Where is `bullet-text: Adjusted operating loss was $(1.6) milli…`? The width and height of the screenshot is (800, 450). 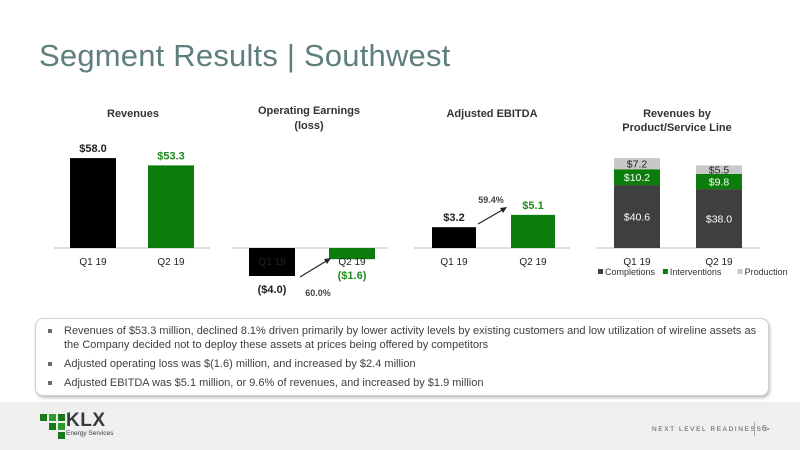
bullet-text: Adjusted operating loss was $(1.6) milli… is located at coordinates (240, 364).